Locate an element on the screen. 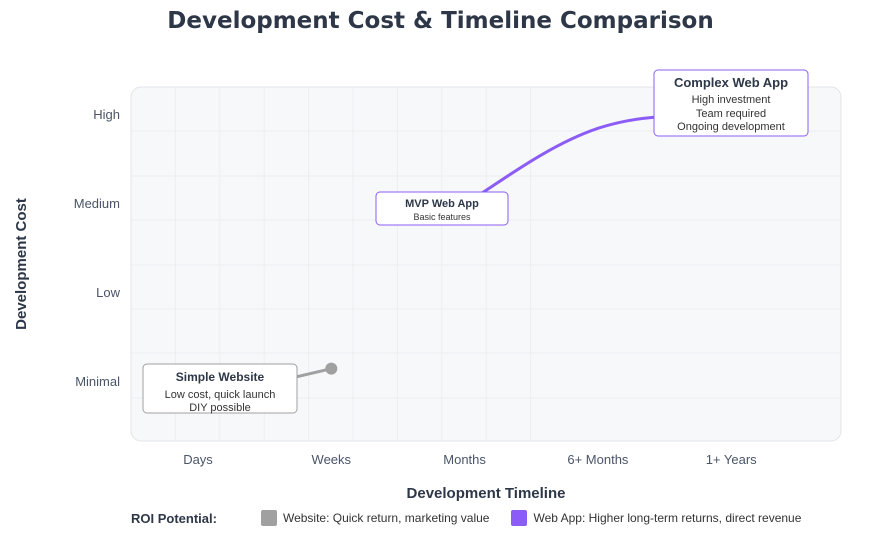  annotation-line: High investment is located at coordinates (731, 100).